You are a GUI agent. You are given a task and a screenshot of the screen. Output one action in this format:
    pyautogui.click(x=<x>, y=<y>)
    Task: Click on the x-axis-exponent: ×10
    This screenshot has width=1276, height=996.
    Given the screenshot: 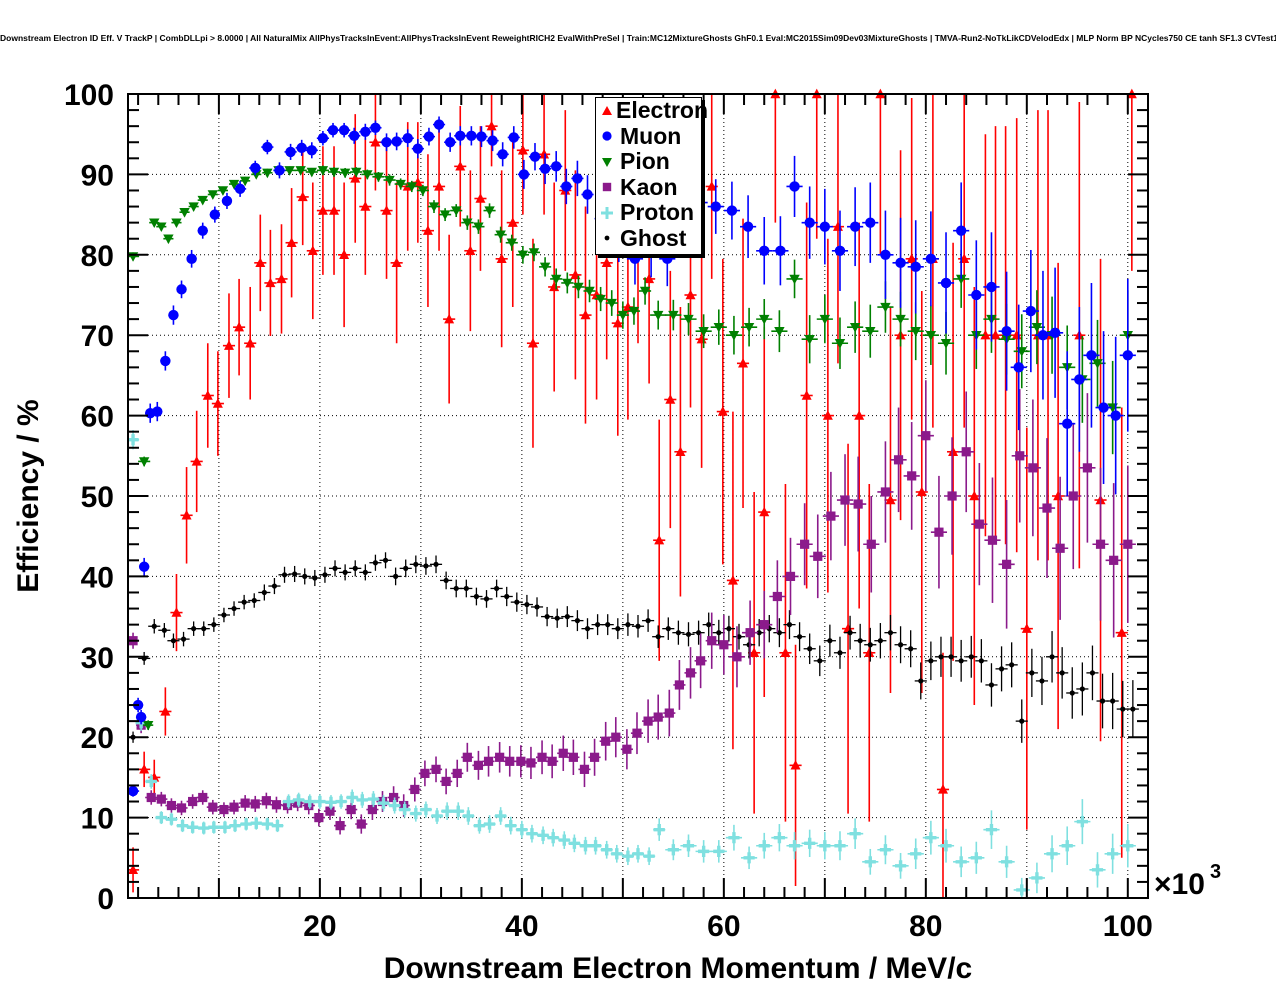 What is the action you would take?
    pyautogui.click(x=1179, y=884)
    